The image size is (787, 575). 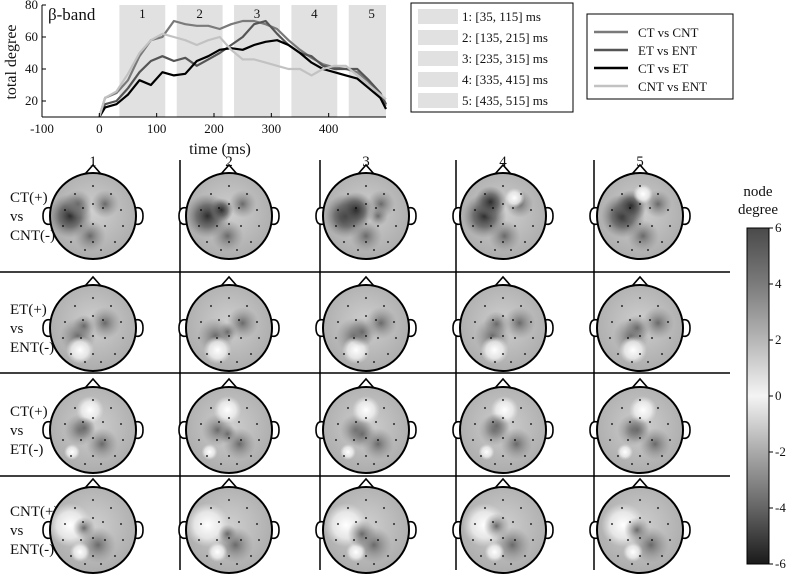 I want to click on topomap-head-r4-c4, so click(x=503, y=525).